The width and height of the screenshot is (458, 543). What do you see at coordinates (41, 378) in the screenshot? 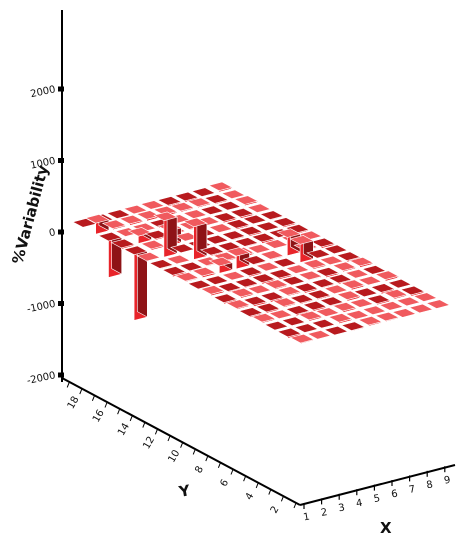
I see `z-tick-label: -2000` at bounding box center [41, 378].